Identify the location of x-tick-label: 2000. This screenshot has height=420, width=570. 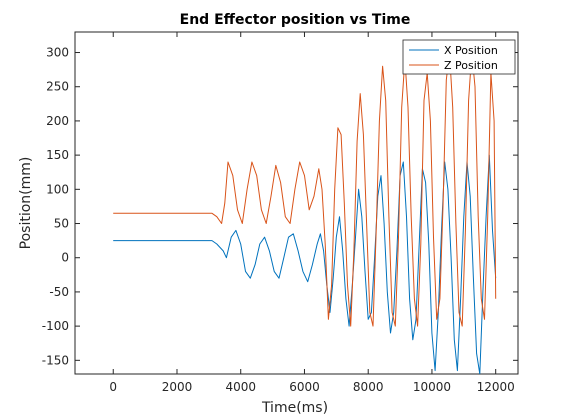
(177, 387).